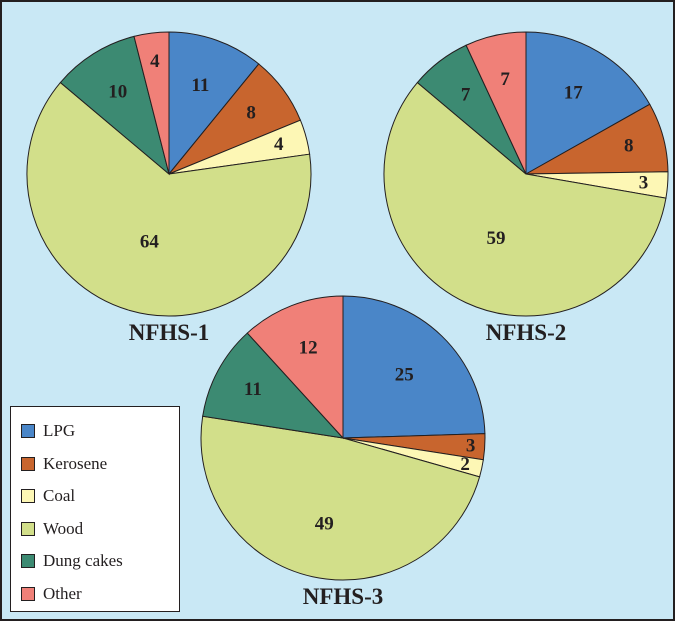 This screenshot has height=621, width=675. What do you see at coordinates (279, 144) in the screenshot?
I see `data-label-coal: 4` at bounding box center [279, 144].